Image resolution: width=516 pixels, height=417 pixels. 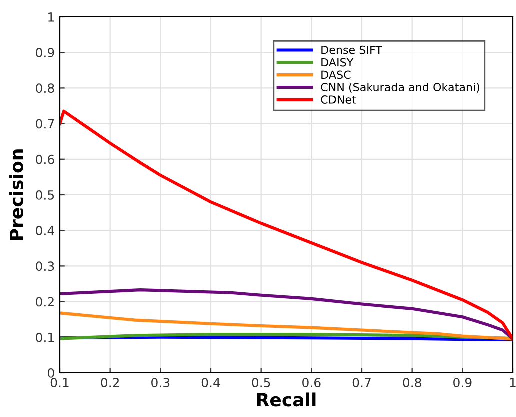 I want to click on y-tick-label: 0.1, so click(x=45, y=337).